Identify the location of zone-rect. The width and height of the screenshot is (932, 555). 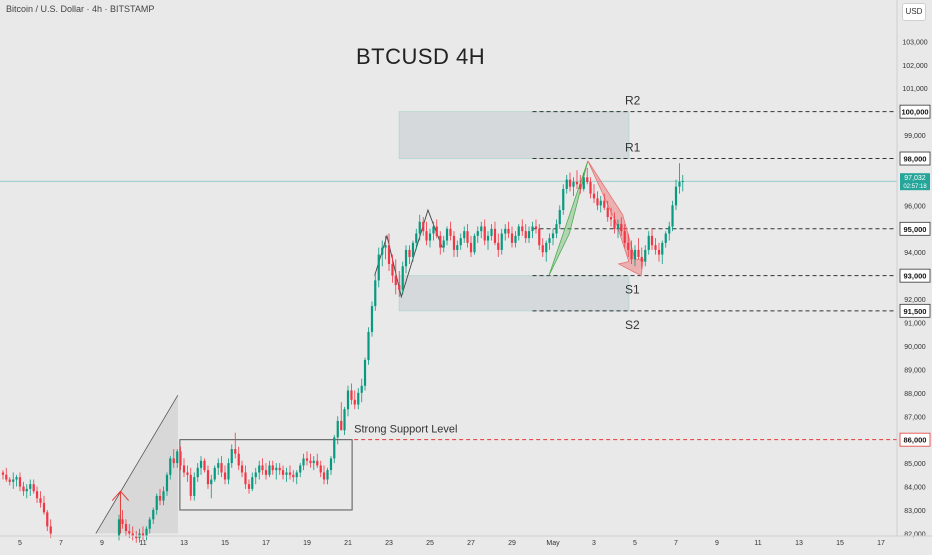
(514, 293).